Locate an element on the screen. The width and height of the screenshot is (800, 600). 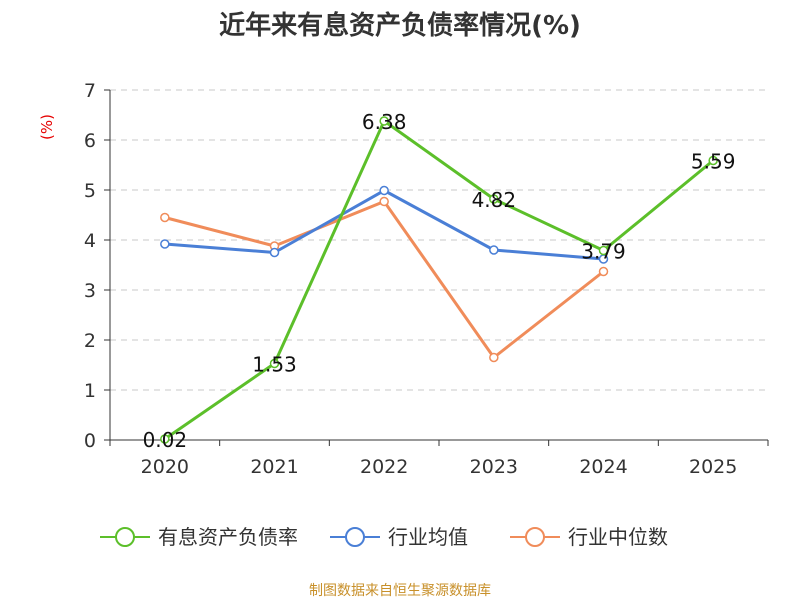
data-label: 1.53 is located at coordinates (274, 365).